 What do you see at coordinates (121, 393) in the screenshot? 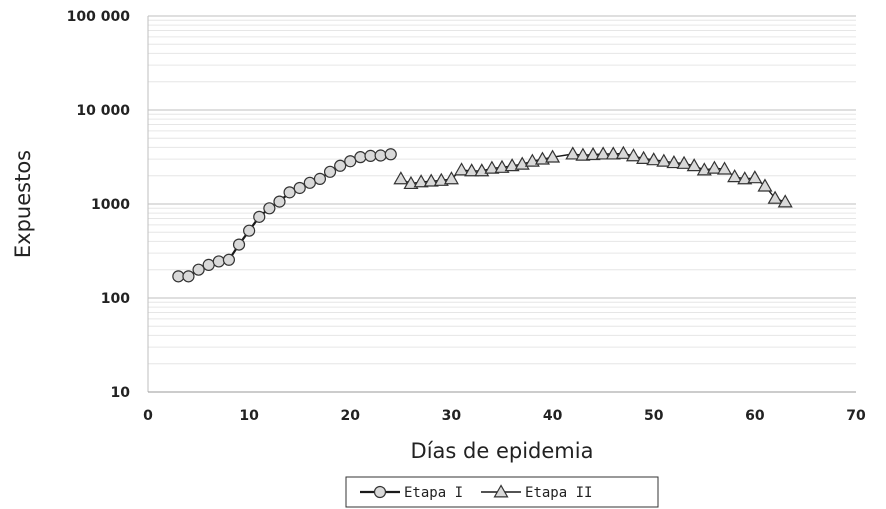
I see `y-tick-label: 10` at bounding box center [121, 393].